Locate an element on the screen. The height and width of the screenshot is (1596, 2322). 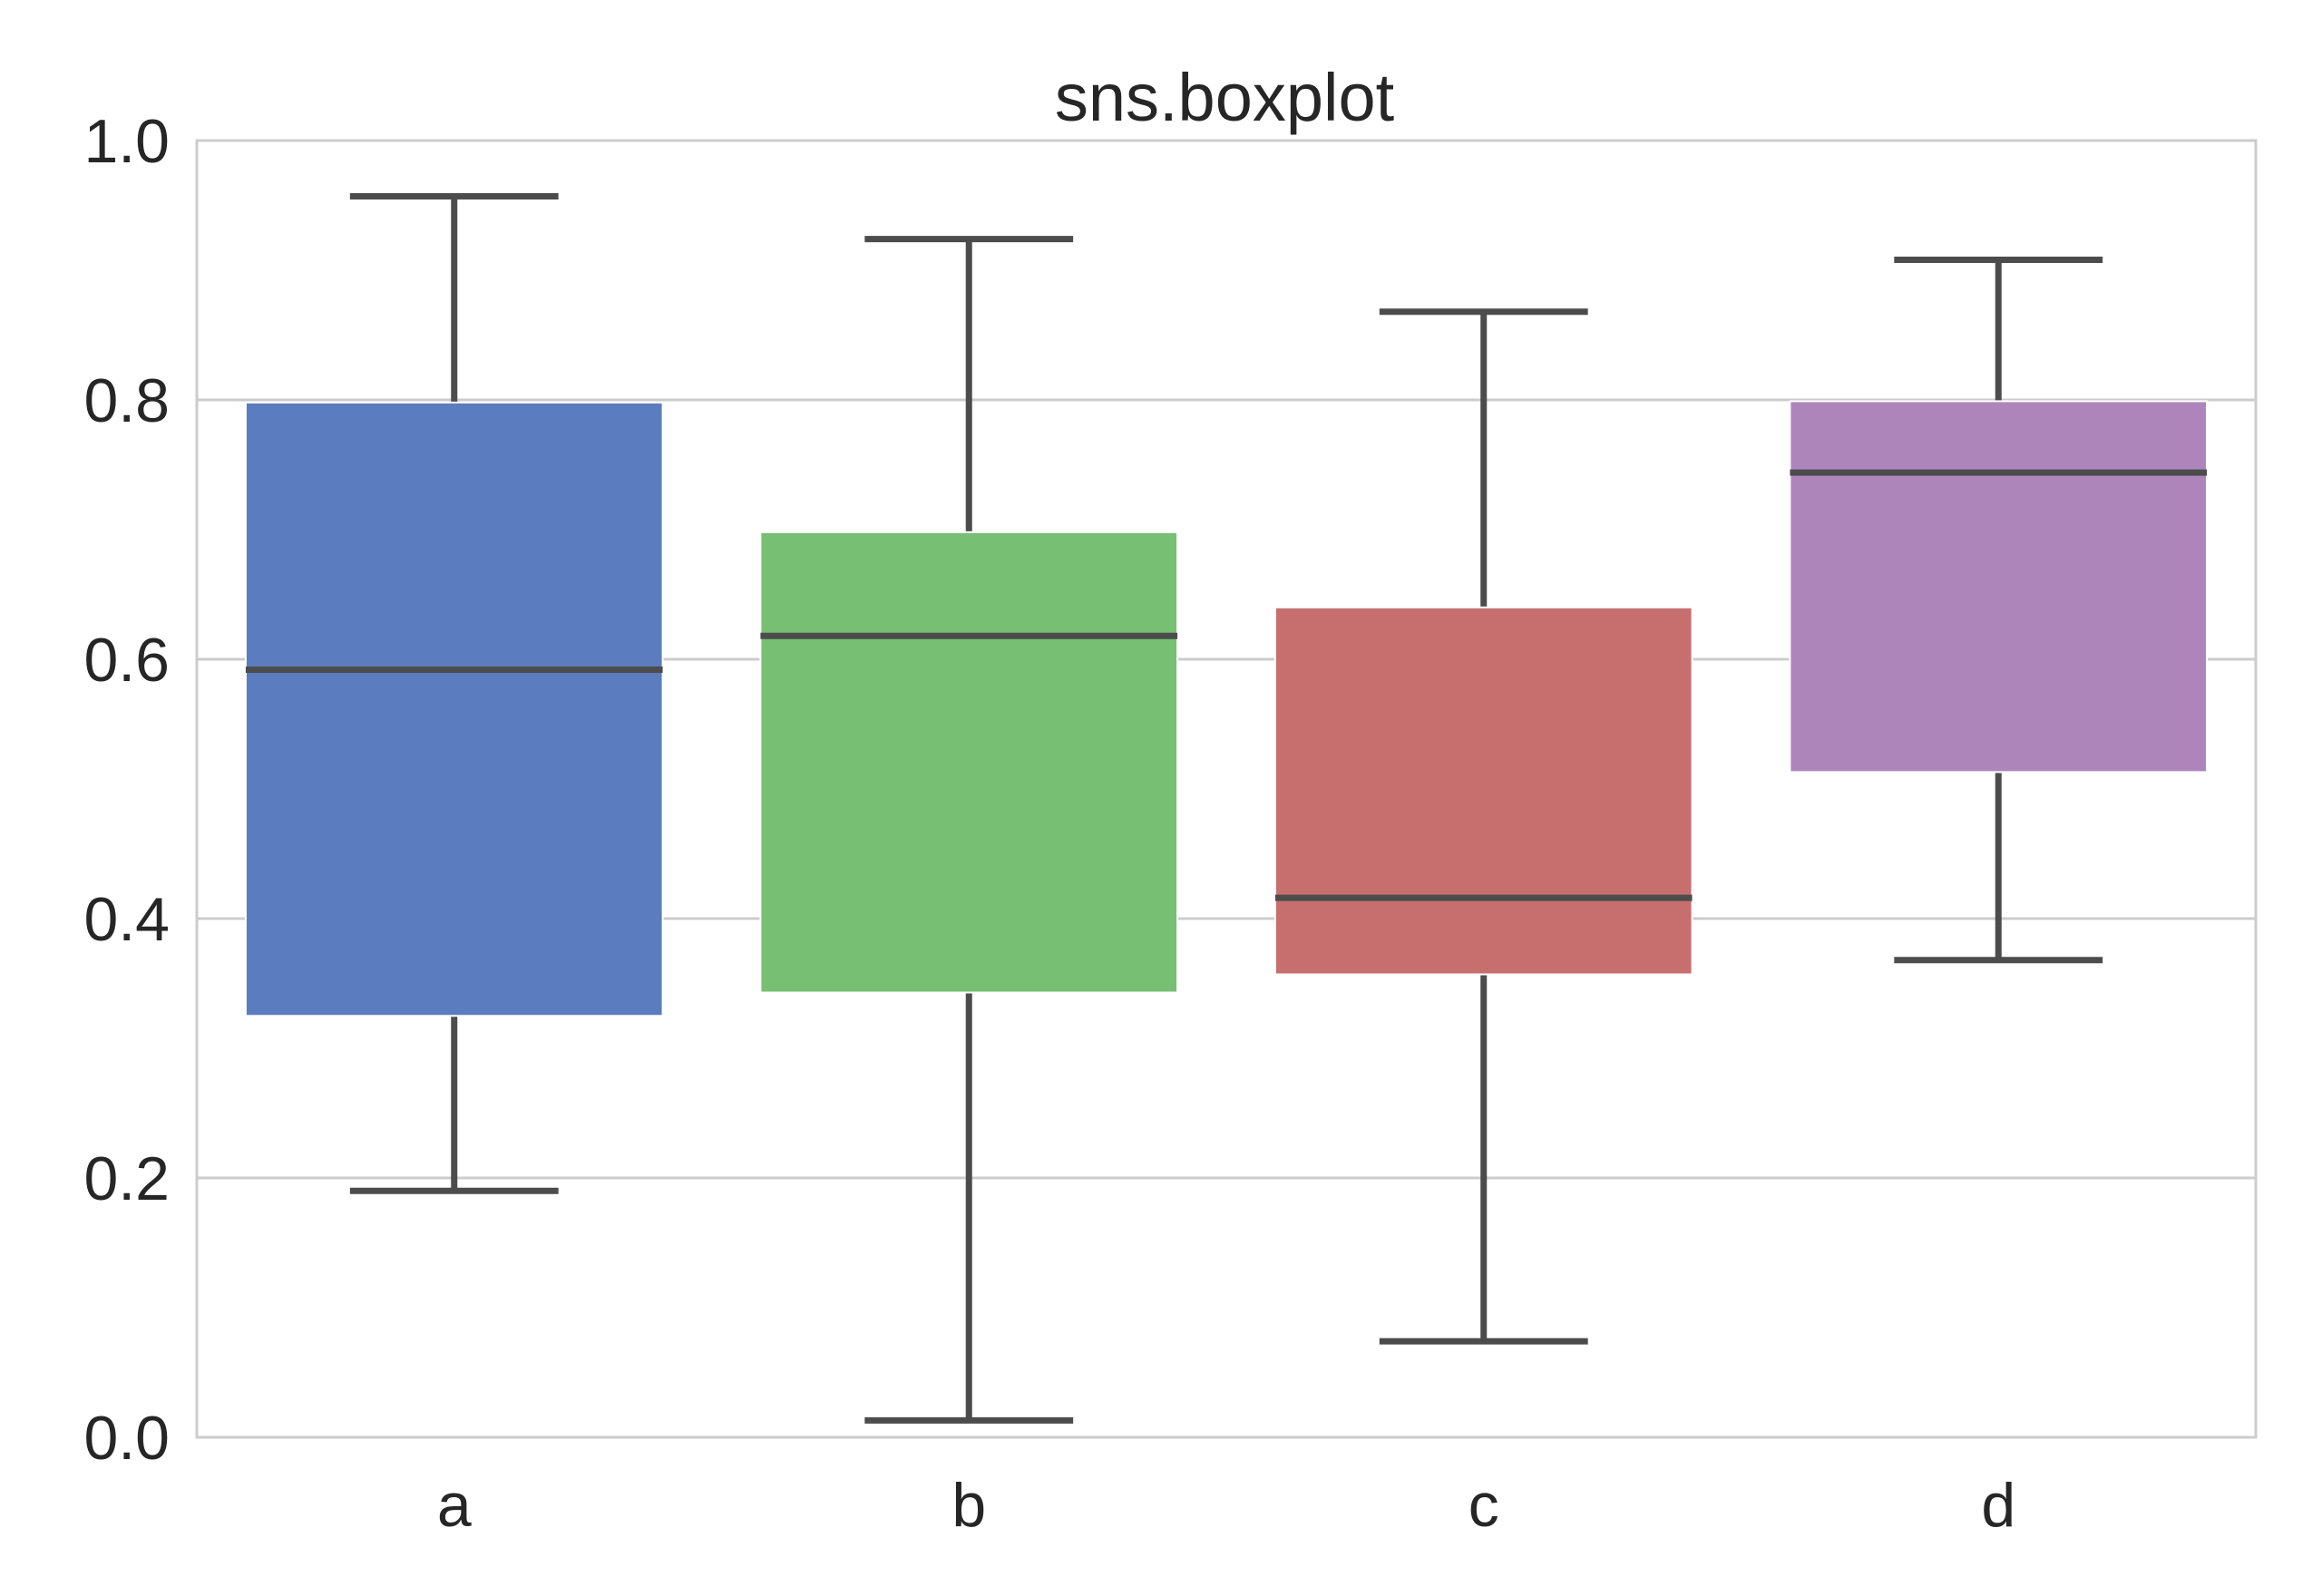
y-axis-ticks: 0.0 0.2 0.4 0.6 0.8 1.0 is located at coordinates (127, 790).